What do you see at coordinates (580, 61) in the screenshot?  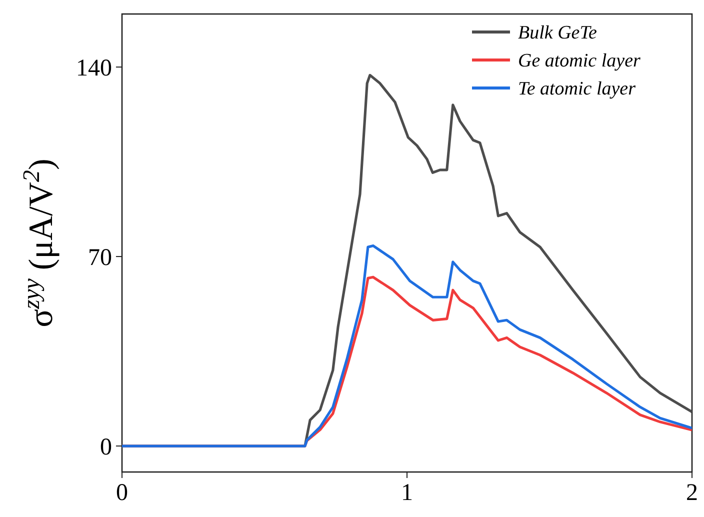 I see `legend-label: Ge atomic layer` at bounding box center [580, 61].